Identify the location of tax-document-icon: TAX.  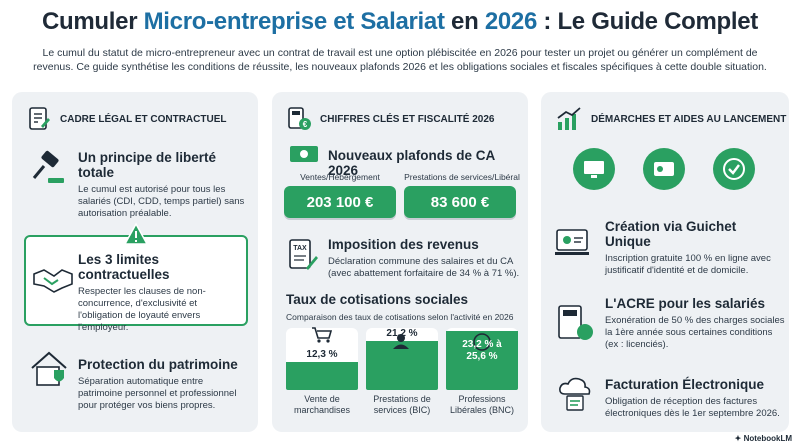
(303, 254).